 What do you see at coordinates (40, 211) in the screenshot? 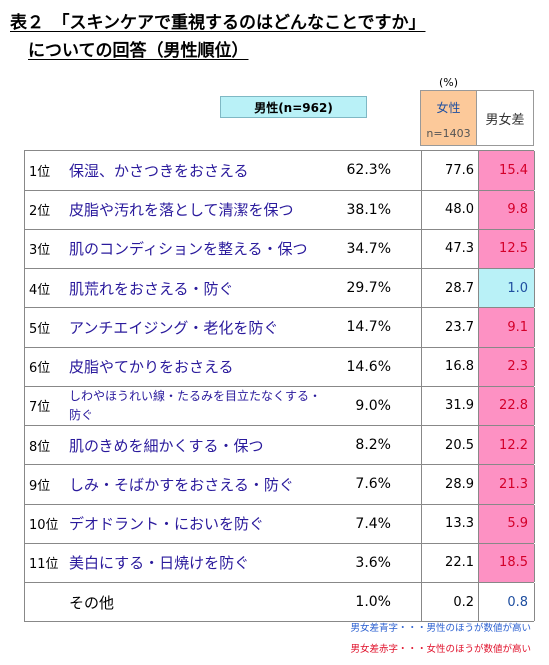
I see `rank-cell: 2位` at bounding box center [40, 211].